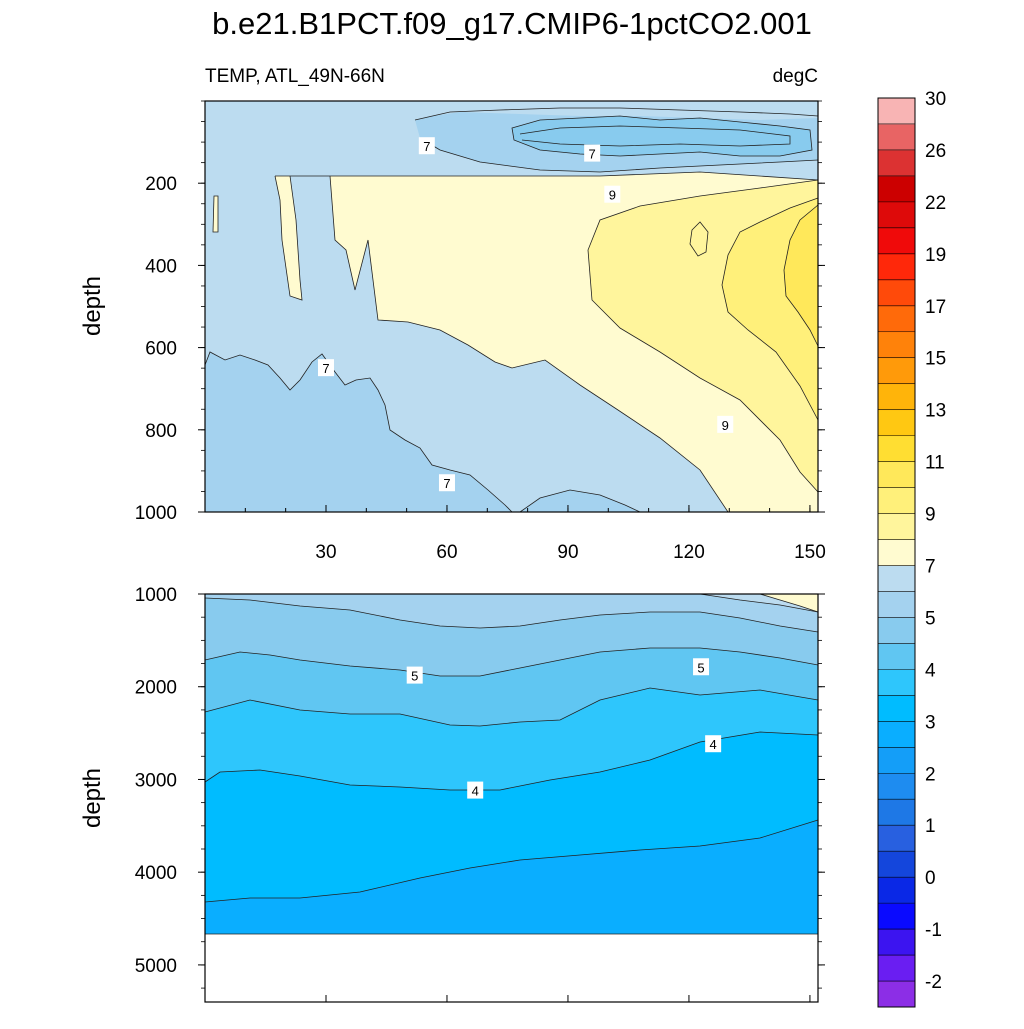 The width and height of the screenshot is (1024, 1029). What do you see at coordinates (92, 306) in the screenshot?
I see `upper-y-axis-label: depth` at bounding box center [92, 306].